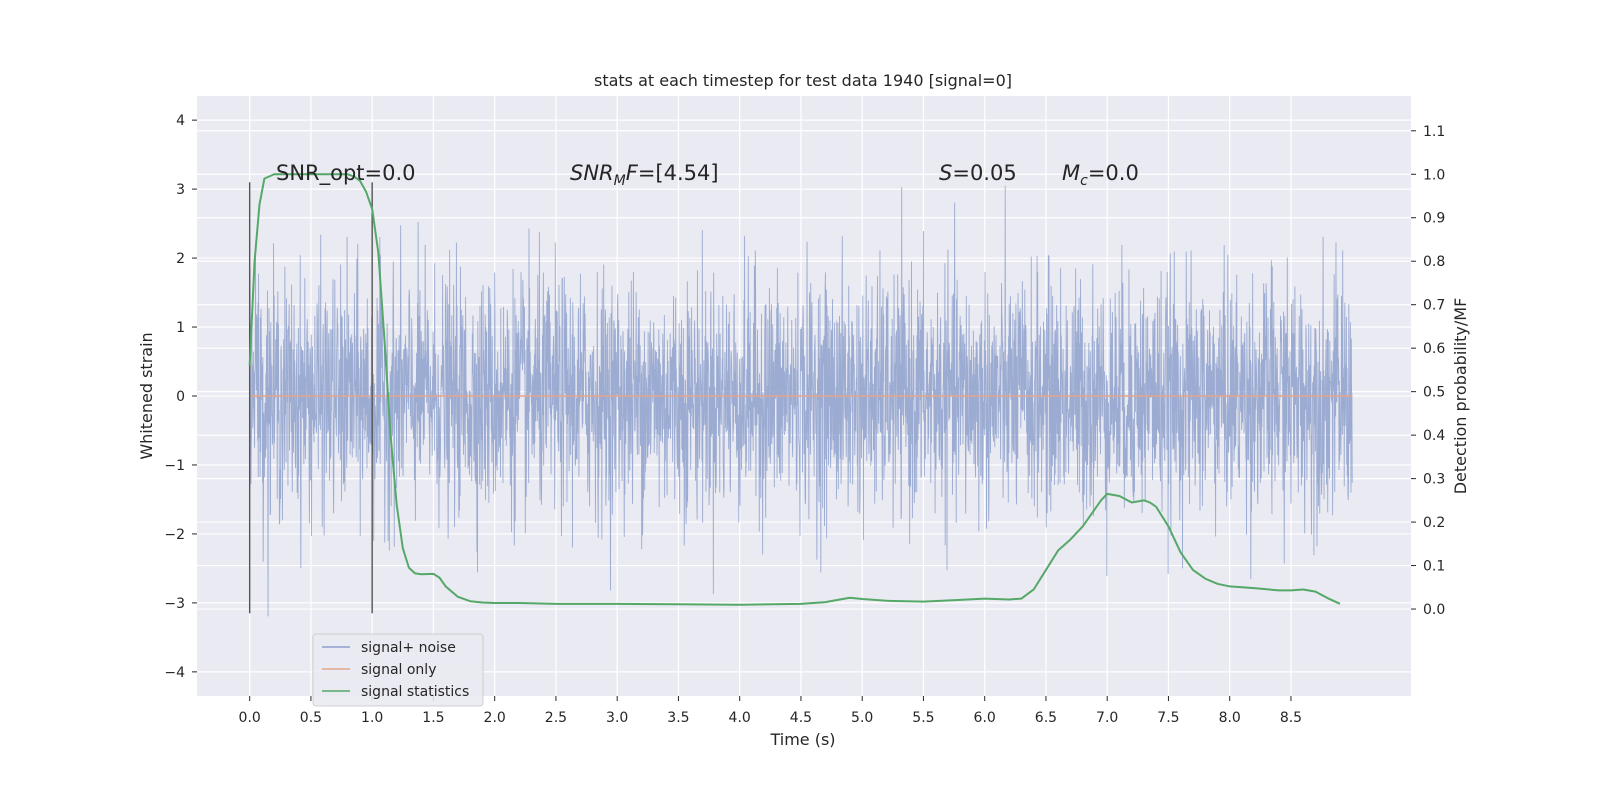 The height and width of the screenshot is (800, 1600). I want to click on y2-tick-label: 0.5, so click(1434, 393).